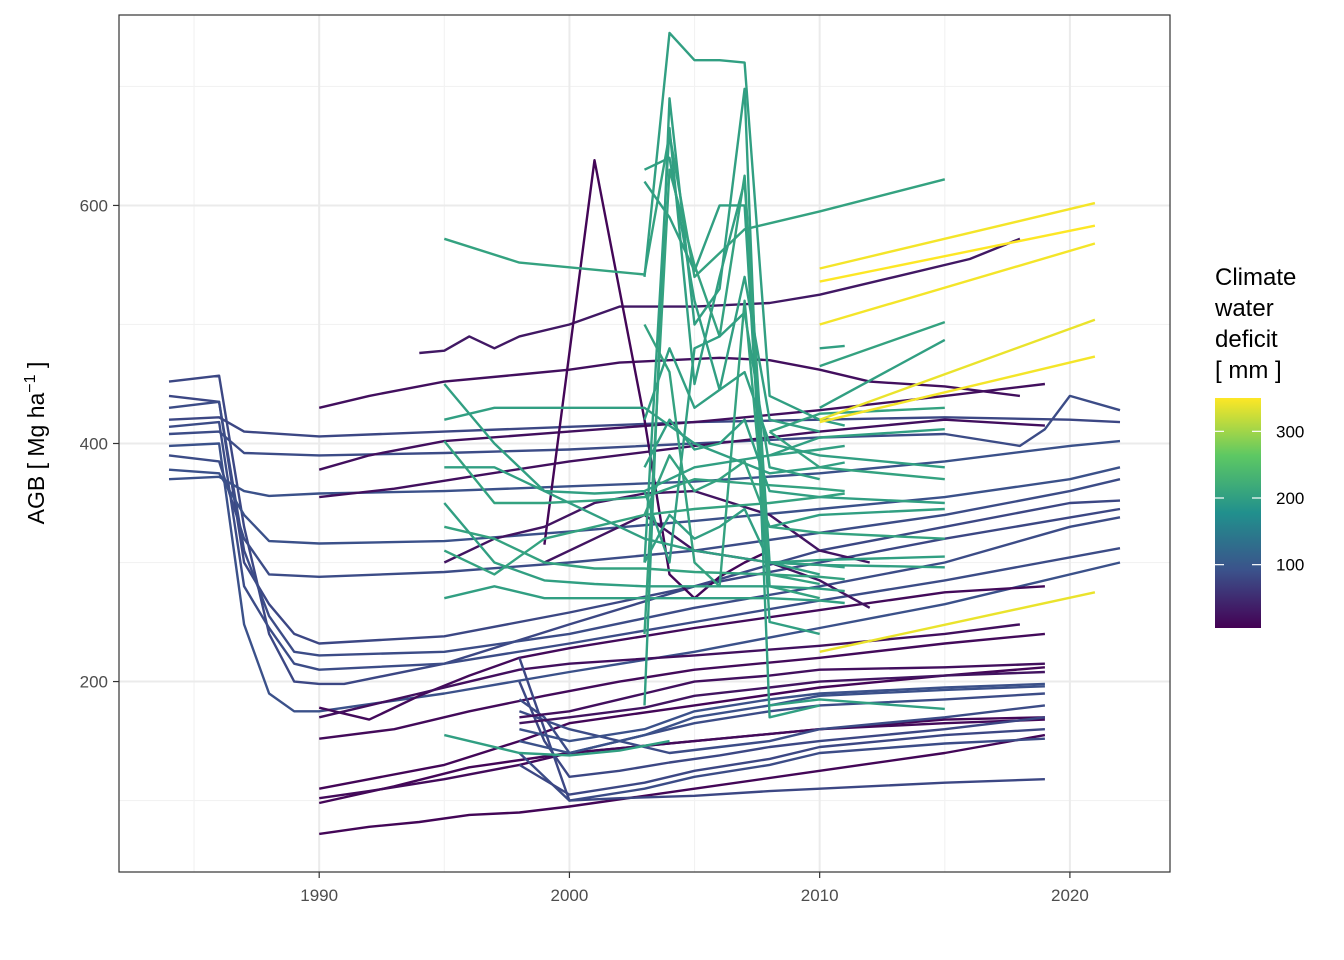 The width and height of the screenshot is (1344, 960). Describe the element at coordinates (94, 205) in the screenshot. I see `y-tick-label: 600` at that location.